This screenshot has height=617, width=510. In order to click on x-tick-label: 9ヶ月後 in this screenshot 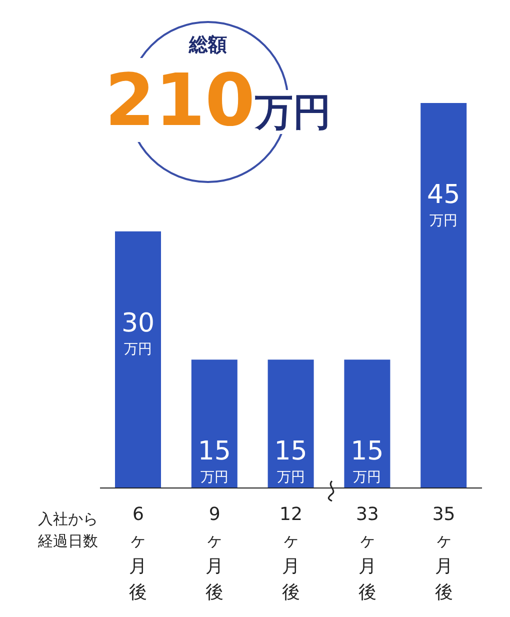, I will do `click(215, 553)`.